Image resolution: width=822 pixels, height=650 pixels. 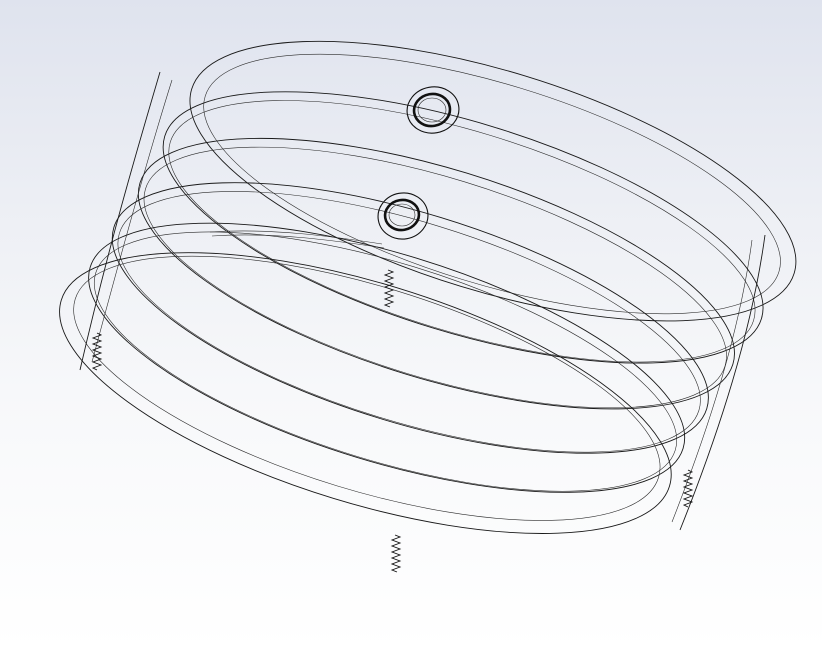 What do you see at coordinates (396, 553) in the screenshot?
I see `spring-center-lower` at bounding box center [396, 553].